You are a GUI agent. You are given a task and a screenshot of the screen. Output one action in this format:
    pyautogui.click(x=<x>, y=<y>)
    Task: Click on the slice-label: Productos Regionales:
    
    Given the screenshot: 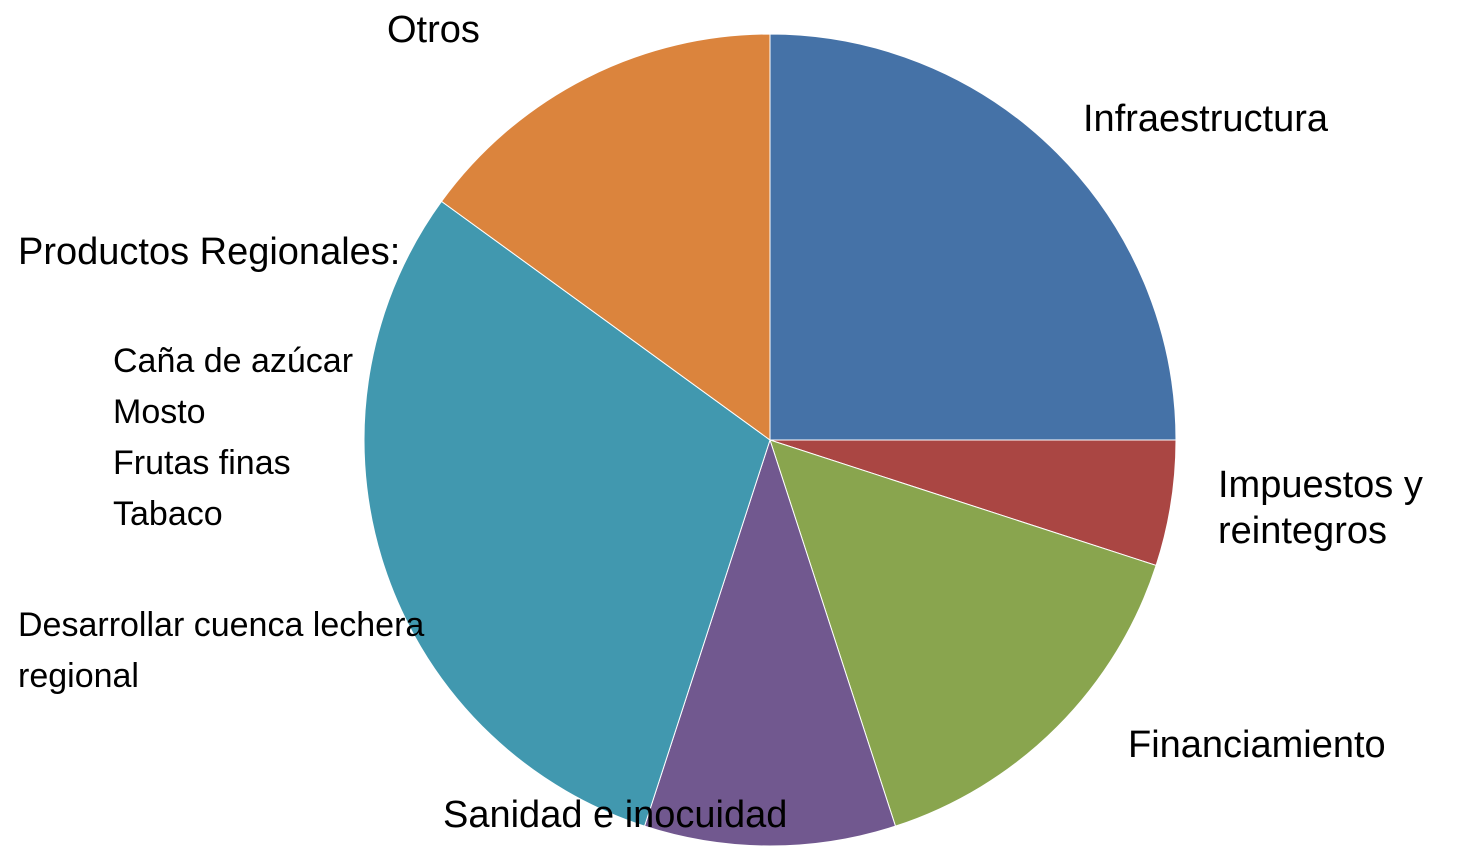 What is the action you would take?
    pyautogui.click(x=209, y=252)
    